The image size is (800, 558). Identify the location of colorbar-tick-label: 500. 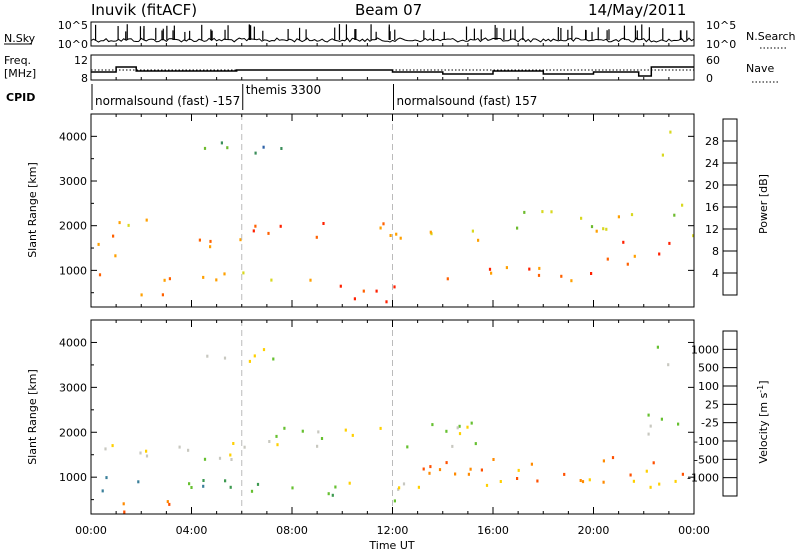
(708, 368).